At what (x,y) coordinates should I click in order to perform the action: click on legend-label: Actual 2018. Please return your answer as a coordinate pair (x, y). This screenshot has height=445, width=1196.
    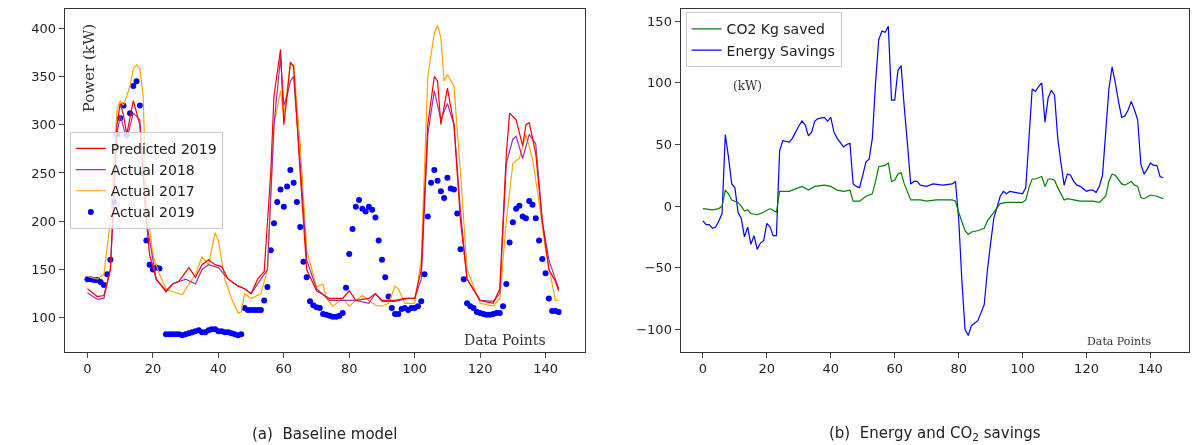
    Looking at the image, I should click on (152, 169).